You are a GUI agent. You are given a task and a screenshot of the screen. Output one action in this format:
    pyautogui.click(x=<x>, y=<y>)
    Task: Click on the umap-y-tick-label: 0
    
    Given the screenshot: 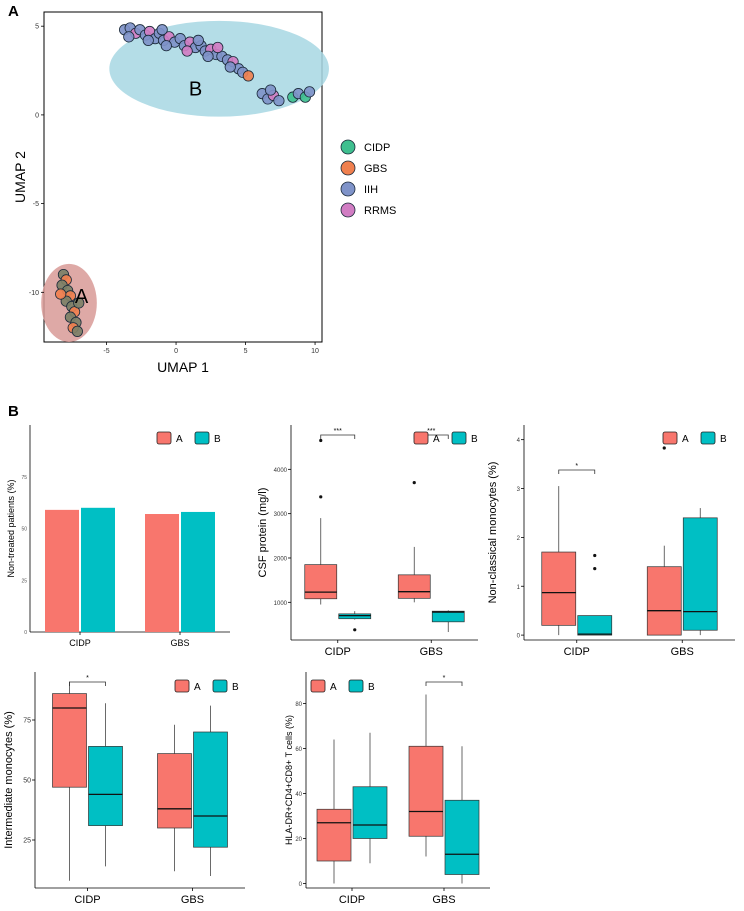 What is the action you would take?
    pyautogui.click(x=37, y=115)
    